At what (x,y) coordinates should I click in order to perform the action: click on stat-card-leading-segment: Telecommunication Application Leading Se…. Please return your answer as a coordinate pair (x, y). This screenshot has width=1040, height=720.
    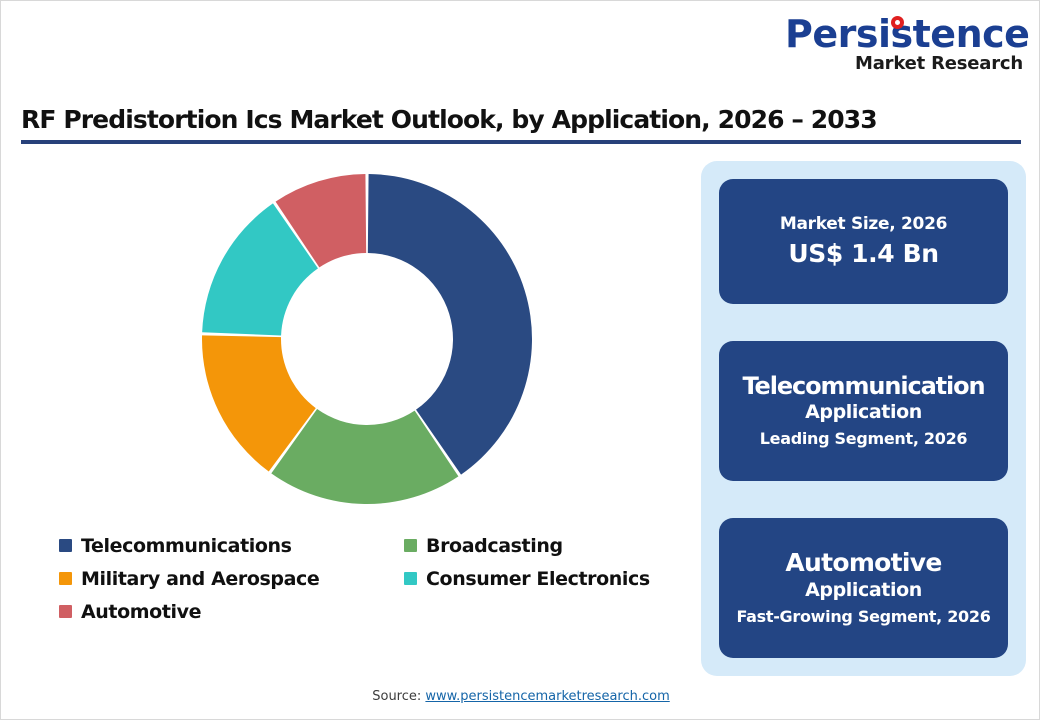
    Looking at the image, I should click on (863, 411).